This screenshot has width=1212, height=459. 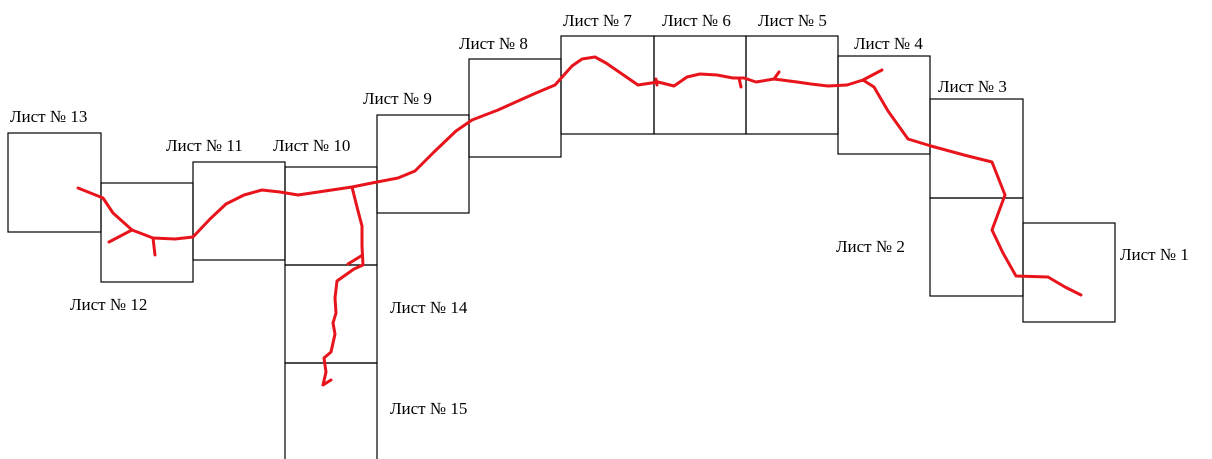 What do you see at coordinates (154, 246) in the screenshot?
I see `route-branch-south-west` at bounding box center [154, 246].